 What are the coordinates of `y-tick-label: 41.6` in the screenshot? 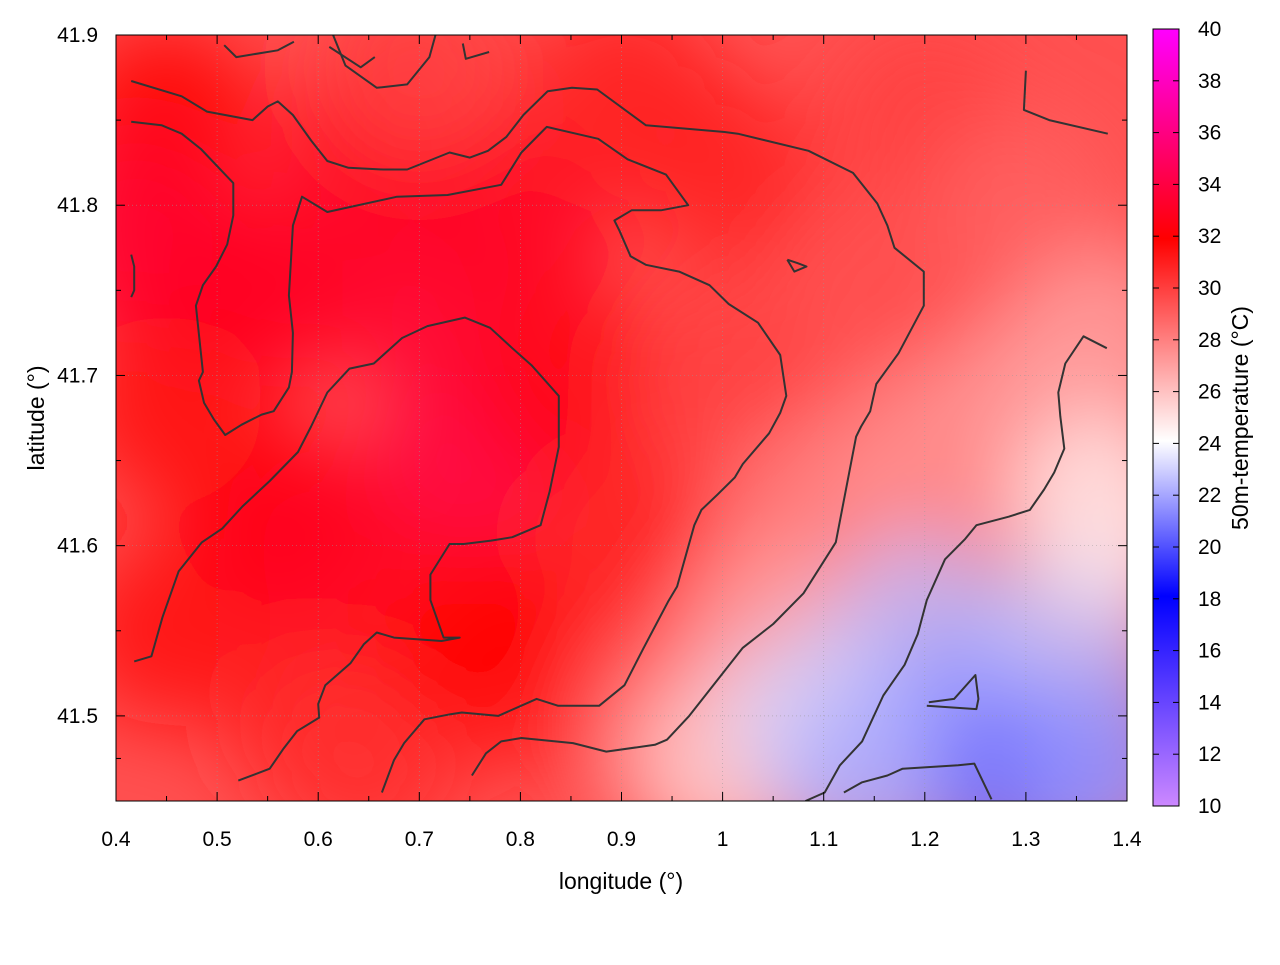 It's located at (77, 546).